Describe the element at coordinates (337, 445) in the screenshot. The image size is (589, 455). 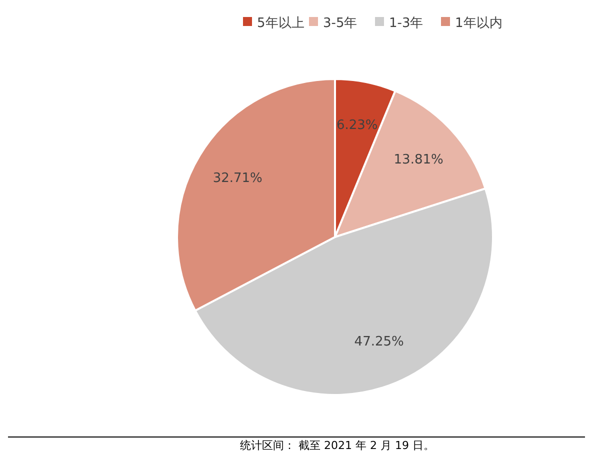
I see `text: 统计区间： 截至 2021 年 2 月 19 日。` at that location.